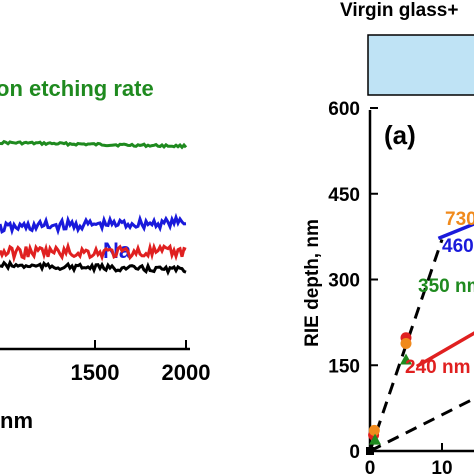  I want to click on left-annotation-etching-rate: on etching rate, so click(77, 88).